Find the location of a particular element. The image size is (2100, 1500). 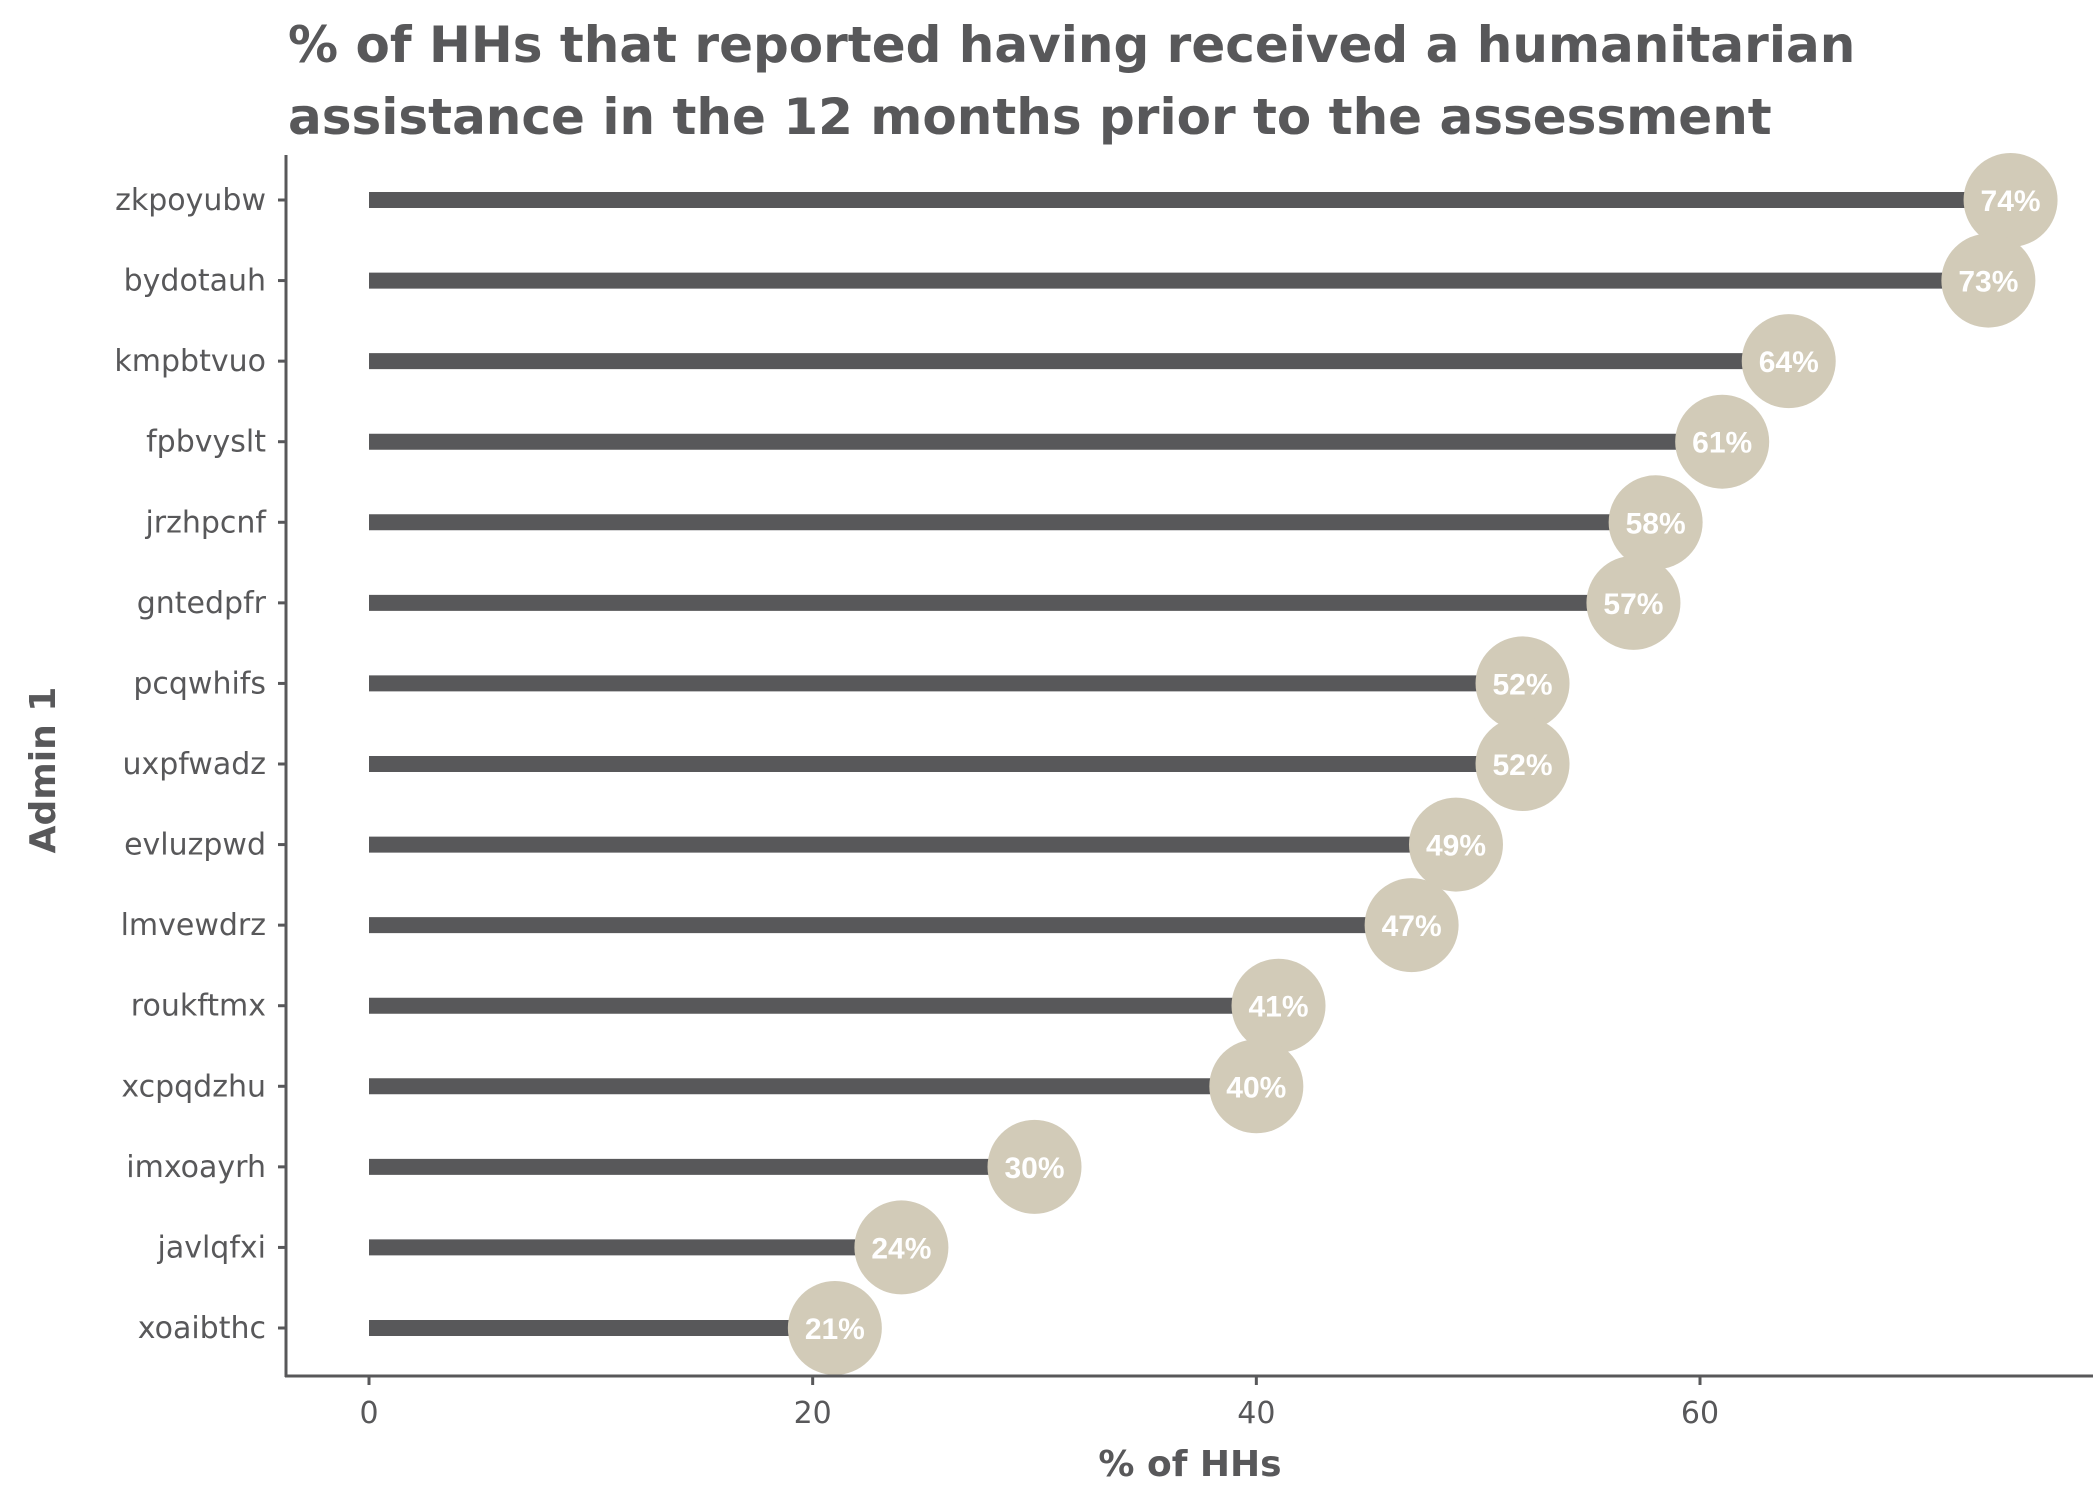

point-uxpfwadz is located at coordinates (1522, 764).